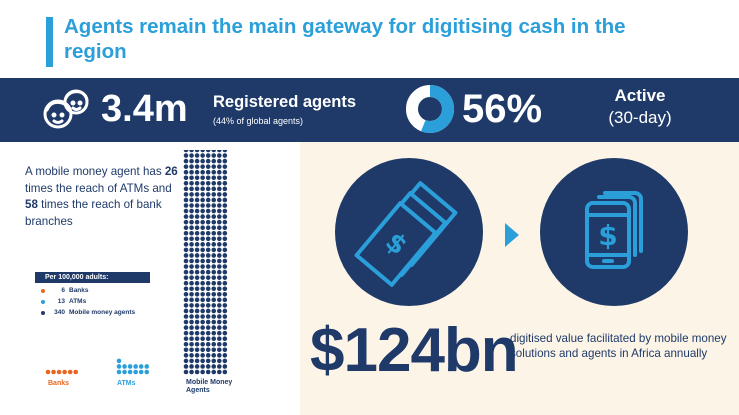 The image size is (739, 415). I want to click on mobile-money-phone-icon: $, so click(614, 230).